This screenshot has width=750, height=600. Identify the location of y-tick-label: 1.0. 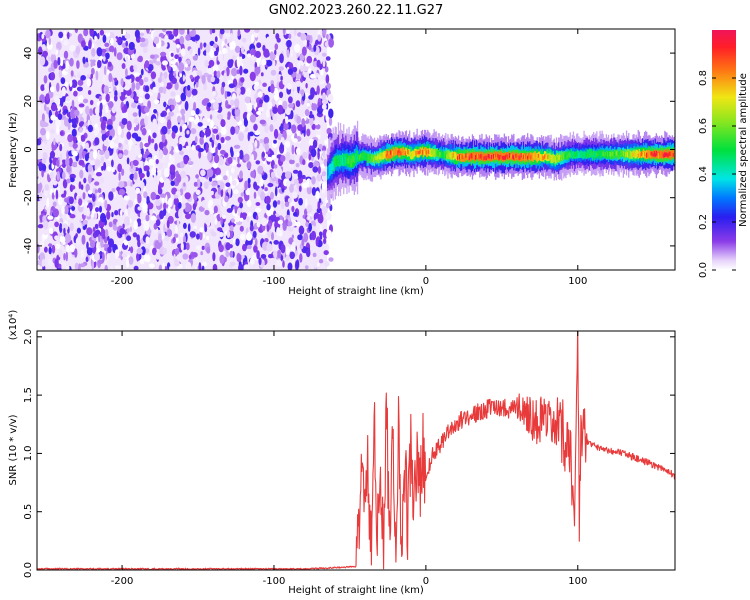
(28, 453).